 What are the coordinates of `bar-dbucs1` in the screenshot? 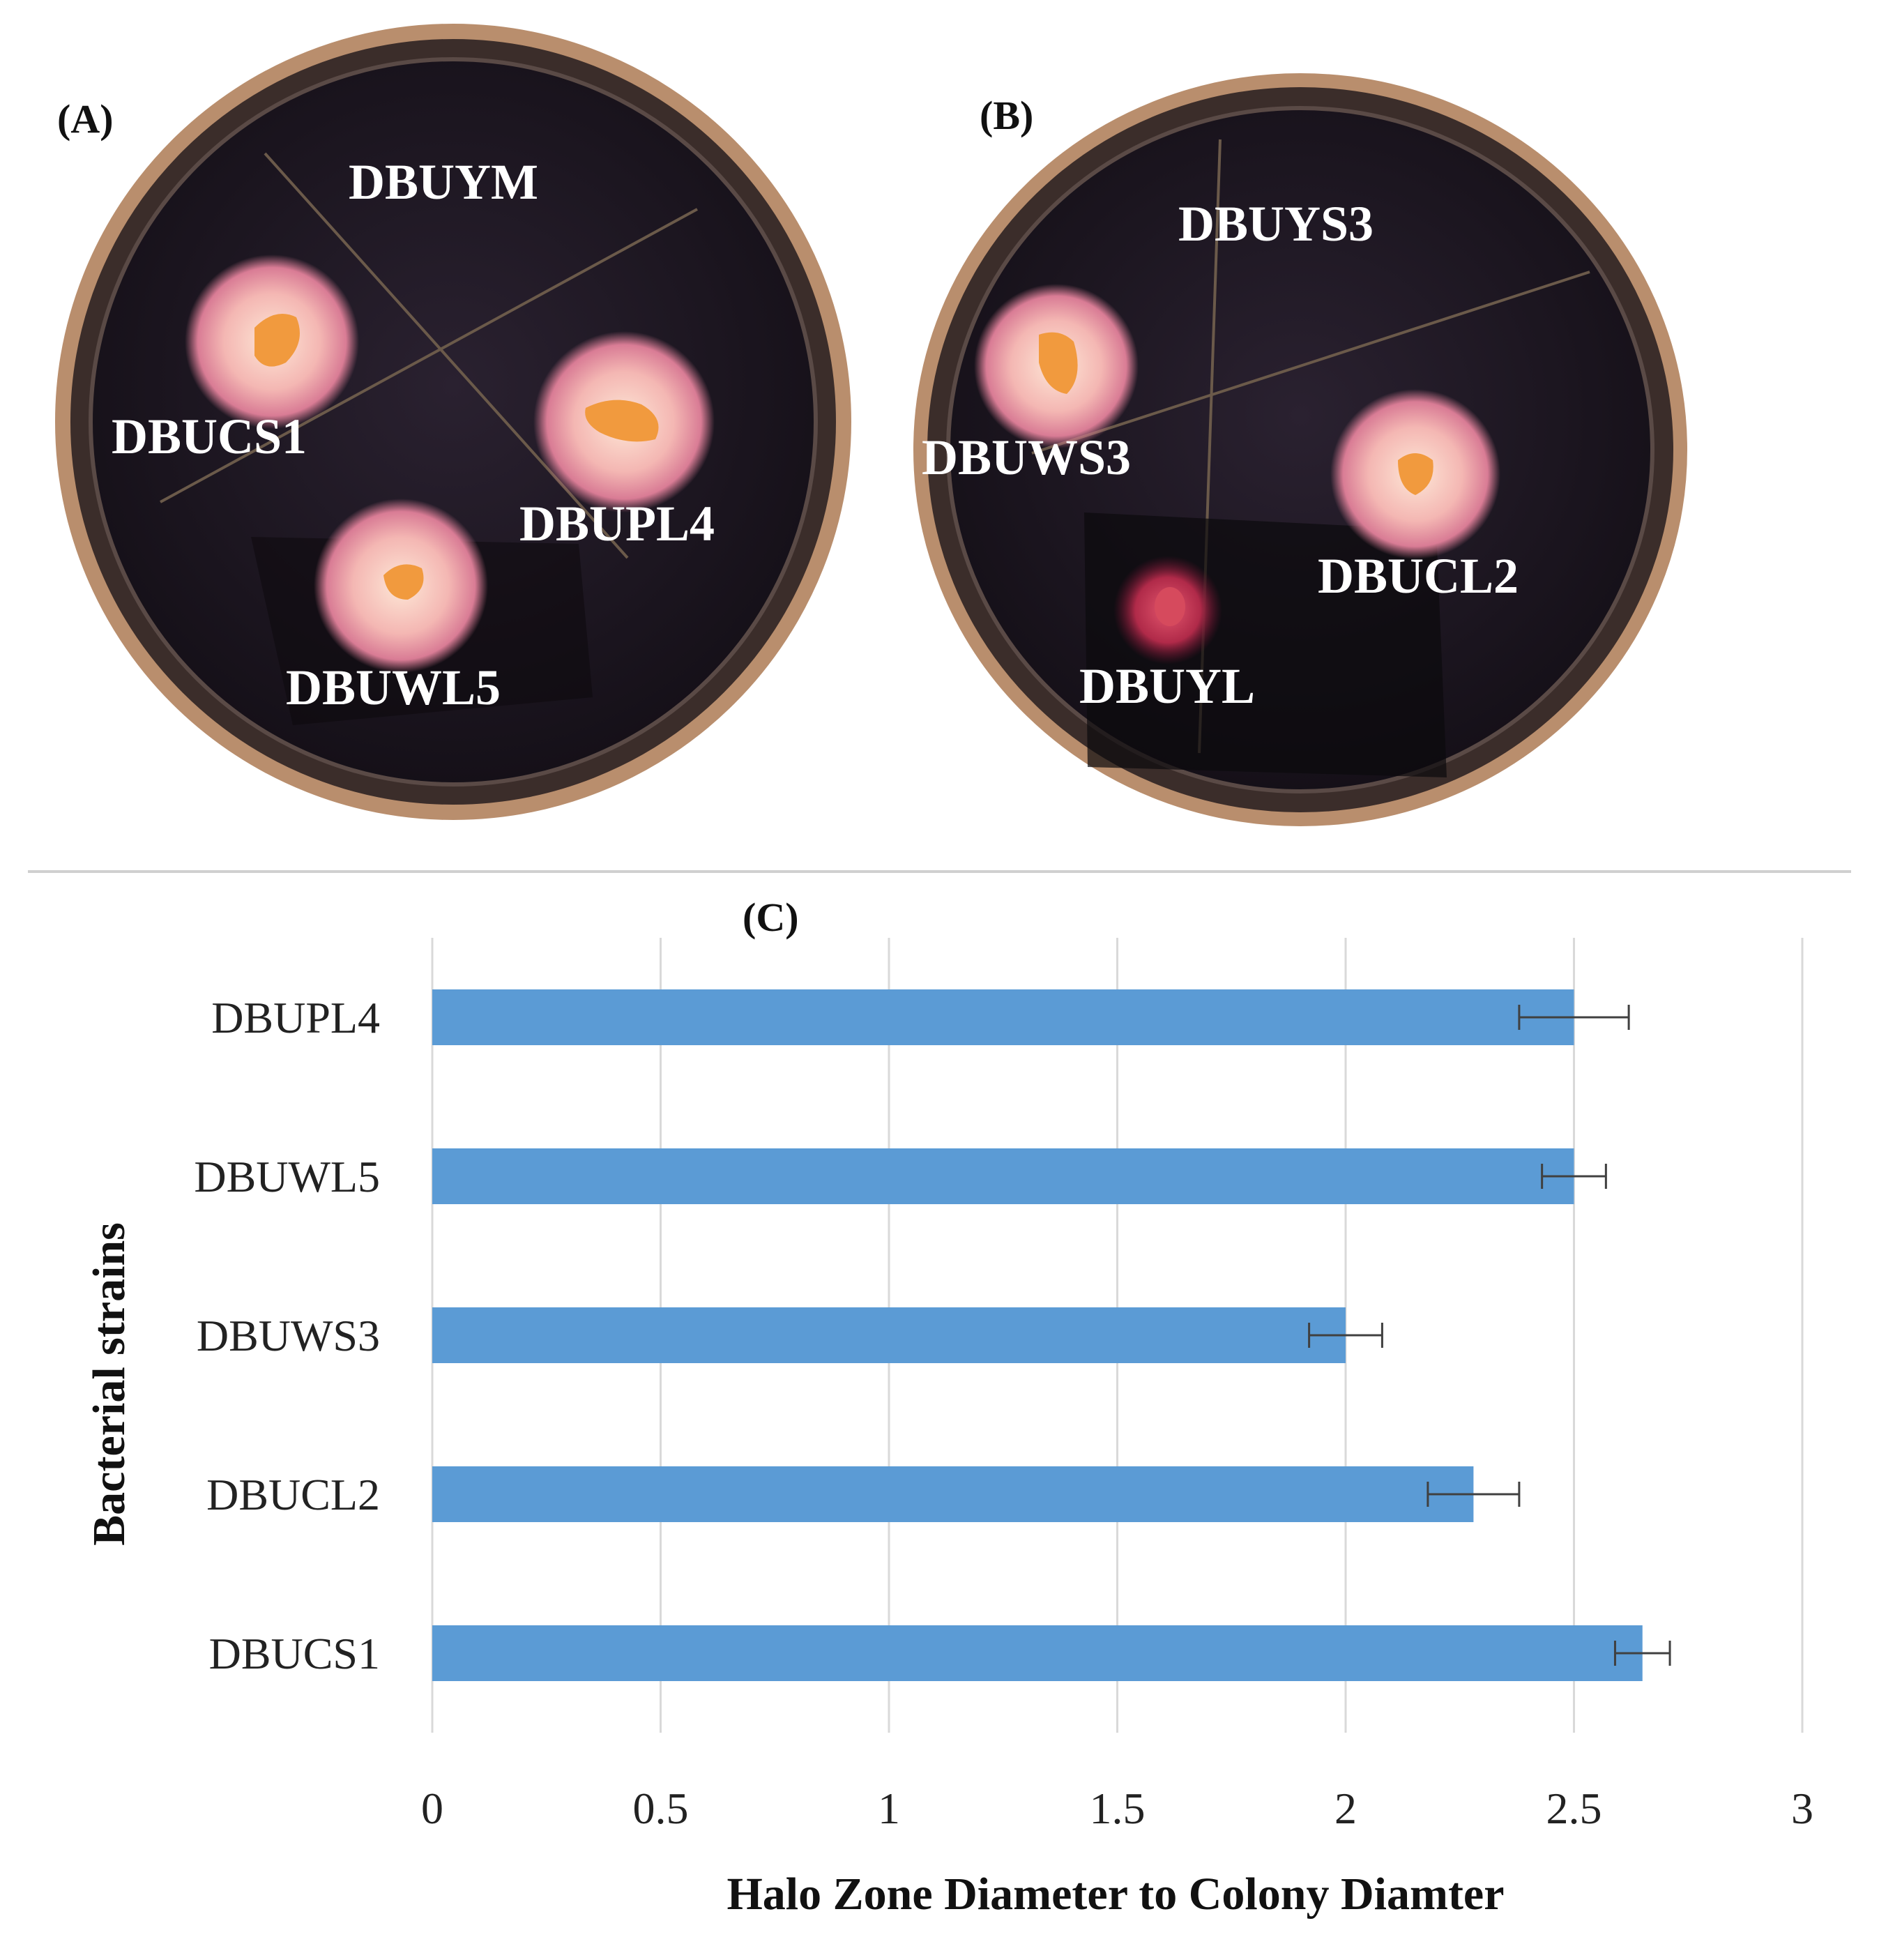 It's located at (1037, 1653).